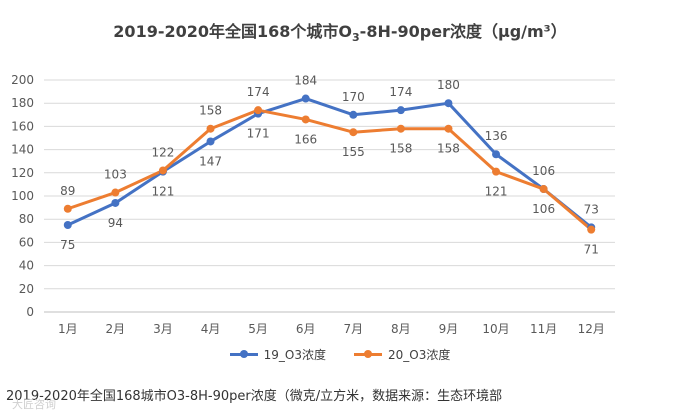 The height and width of the screenshot is (418, 680). What do you see at coordinates (305, 139) in the screenshot?
I see `data-label-2020: 166` at bounding box center [305, 139].